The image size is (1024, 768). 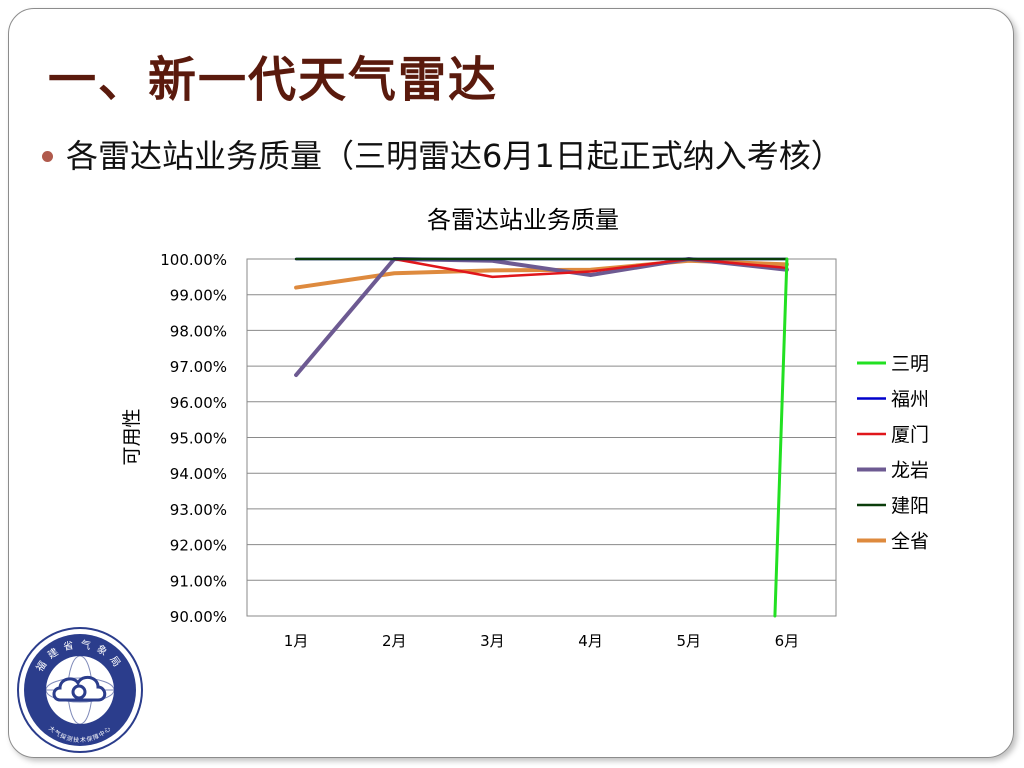 What do you see at coordinates (523, 220) in the screenshot?
I see `chart-title: 各雷达站业务质量` at bounding box center [523, 220].